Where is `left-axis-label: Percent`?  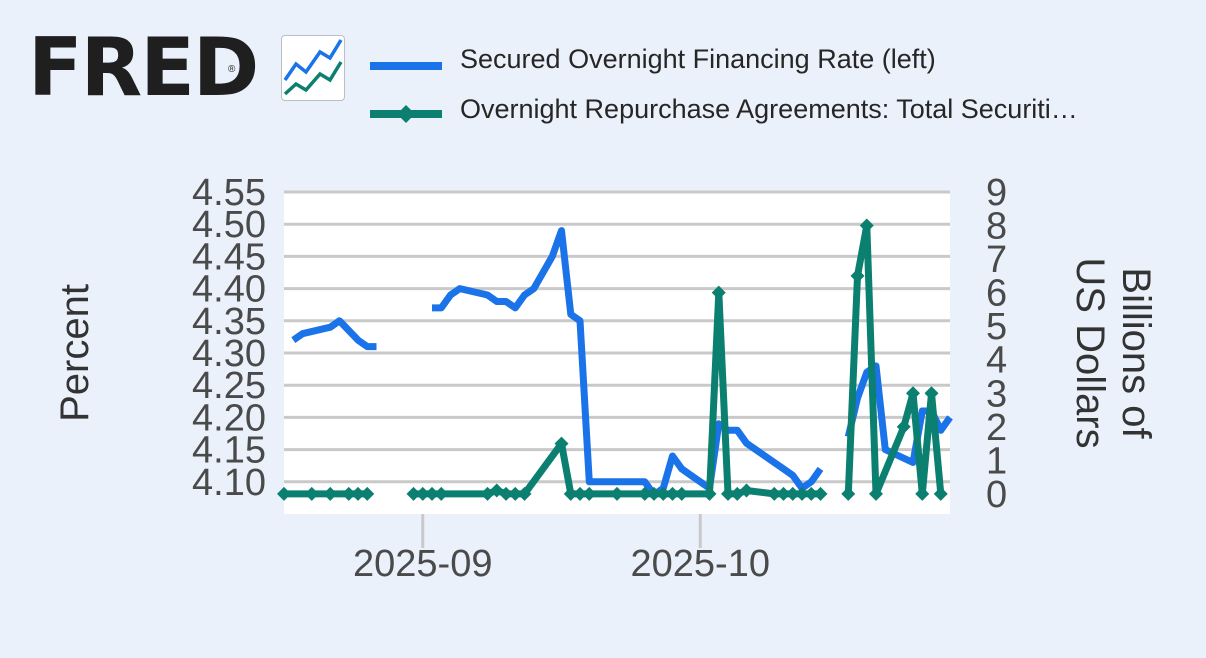
left-axis-label: Percent is located at coordinates (75, 353).